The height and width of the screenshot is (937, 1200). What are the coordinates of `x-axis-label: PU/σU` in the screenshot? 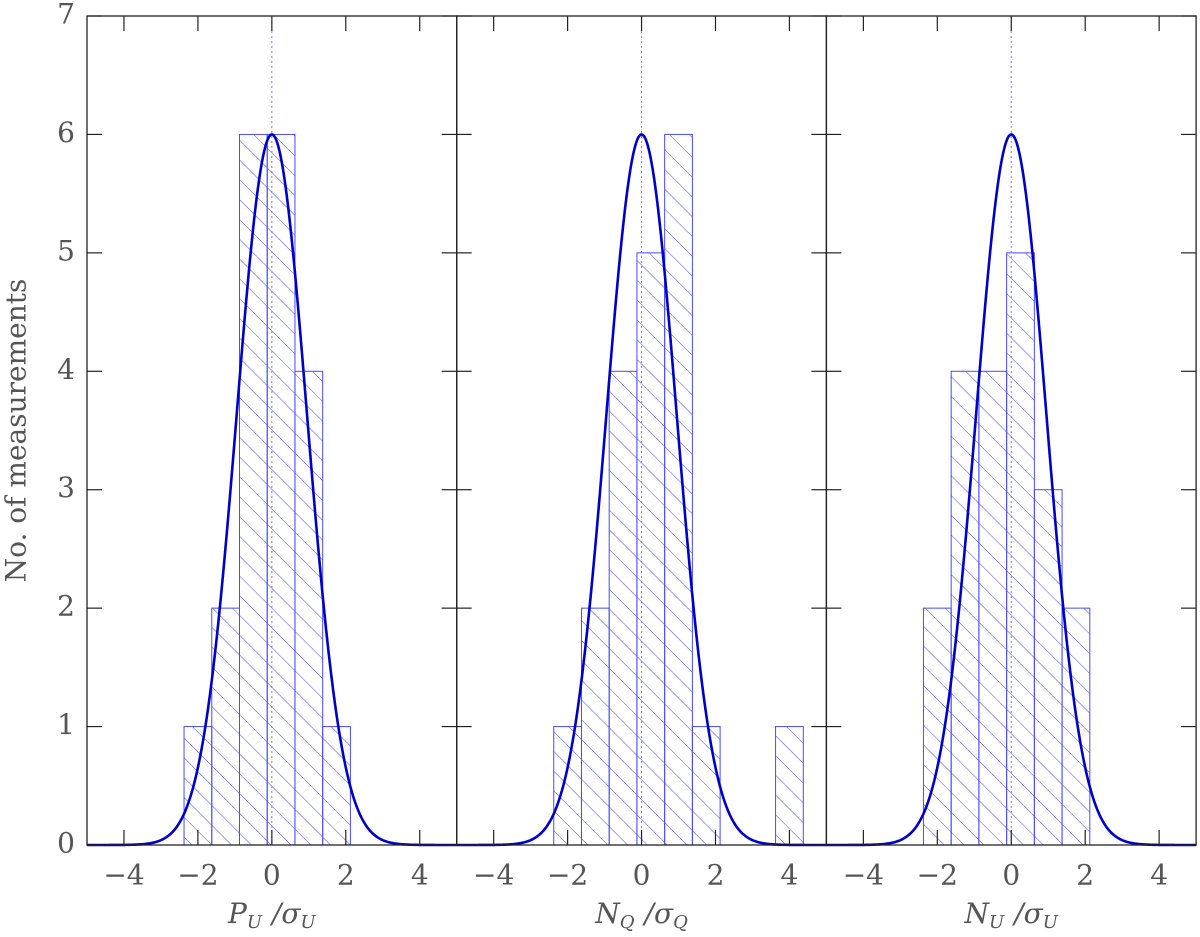 It's located at (272, 915).